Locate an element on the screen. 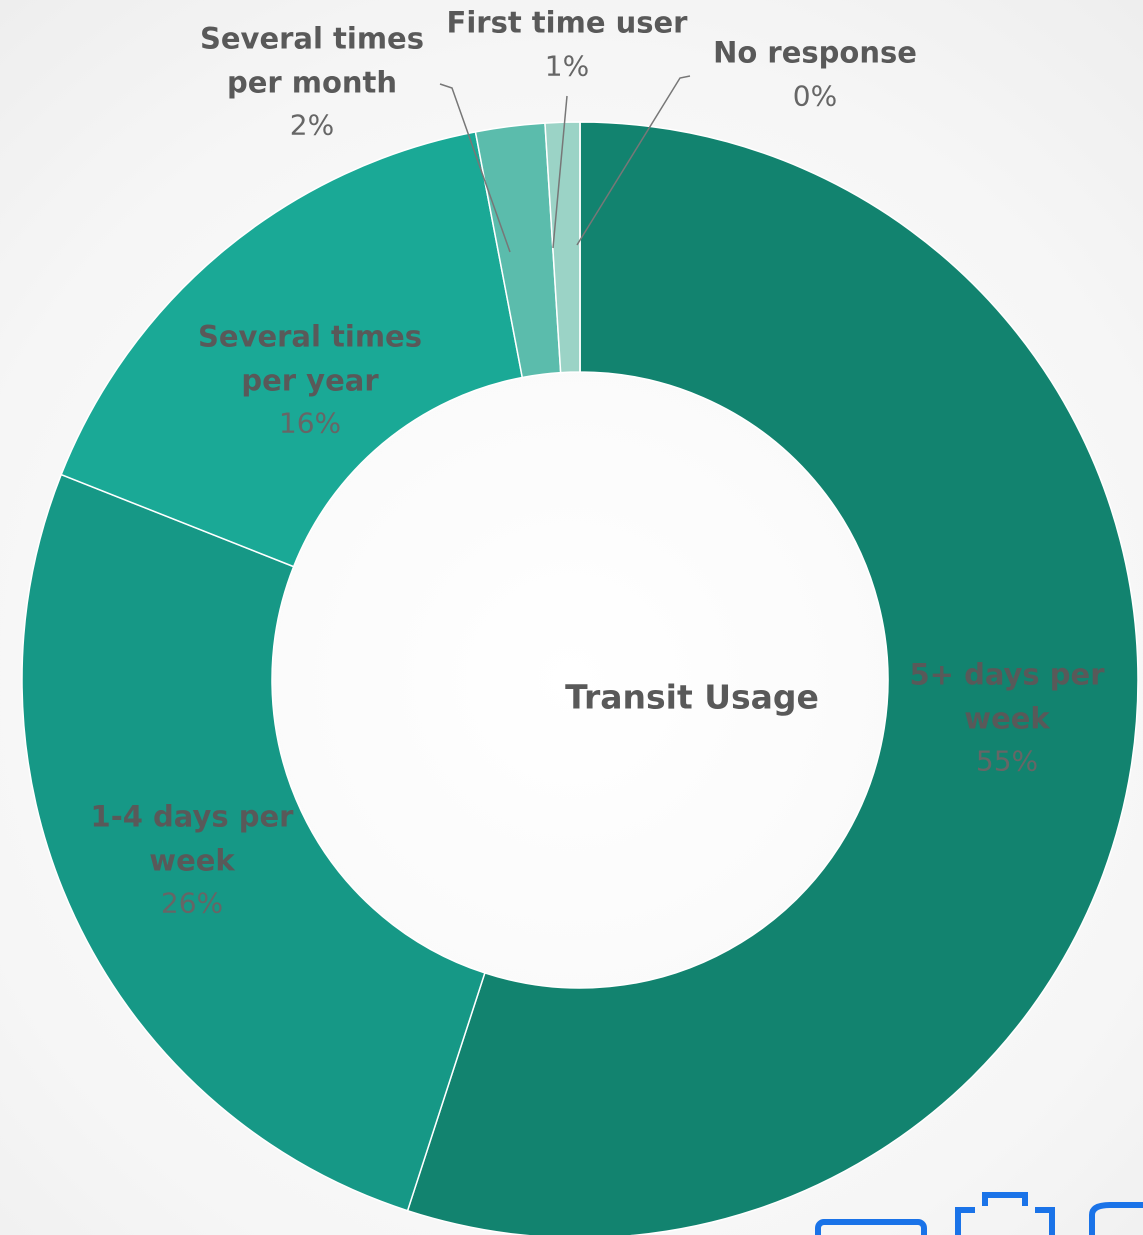 This screenshot has width=1143, height=1235. category-label: Several times per year is located at coordinates (310, 358).